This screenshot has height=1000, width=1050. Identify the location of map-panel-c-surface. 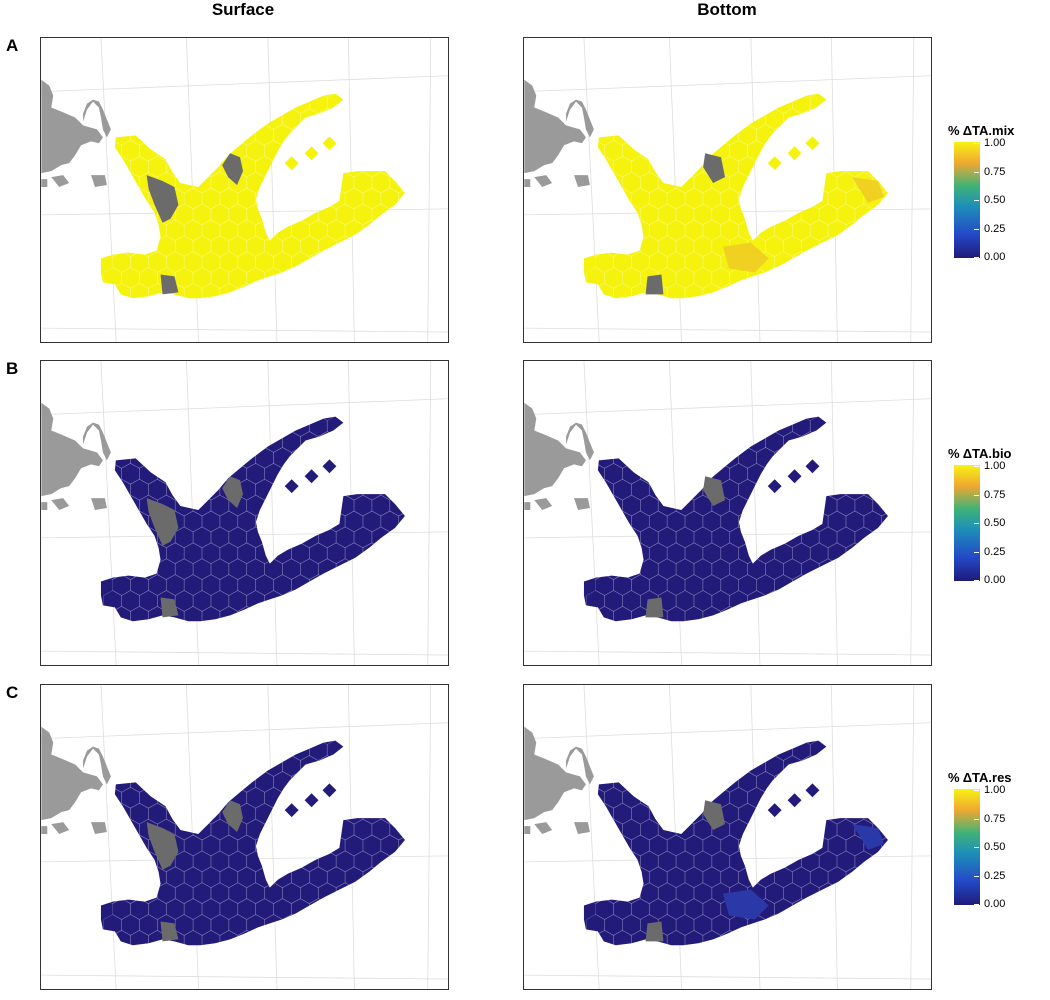
(244, 837).